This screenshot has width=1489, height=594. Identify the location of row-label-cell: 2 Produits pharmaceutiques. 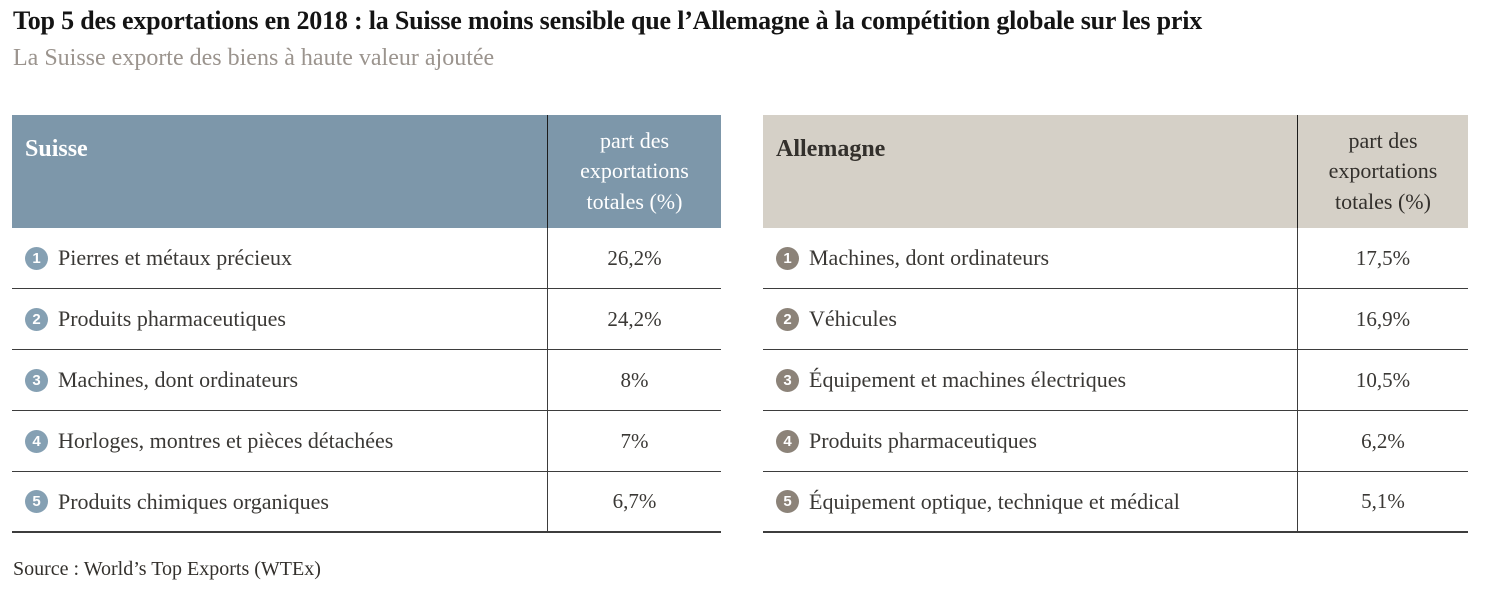
(279, 319).